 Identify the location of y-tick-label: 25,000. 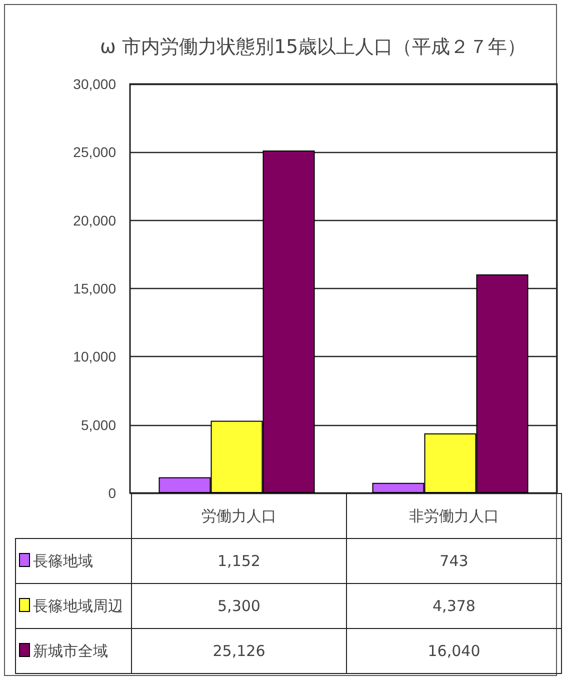
(94, 152).